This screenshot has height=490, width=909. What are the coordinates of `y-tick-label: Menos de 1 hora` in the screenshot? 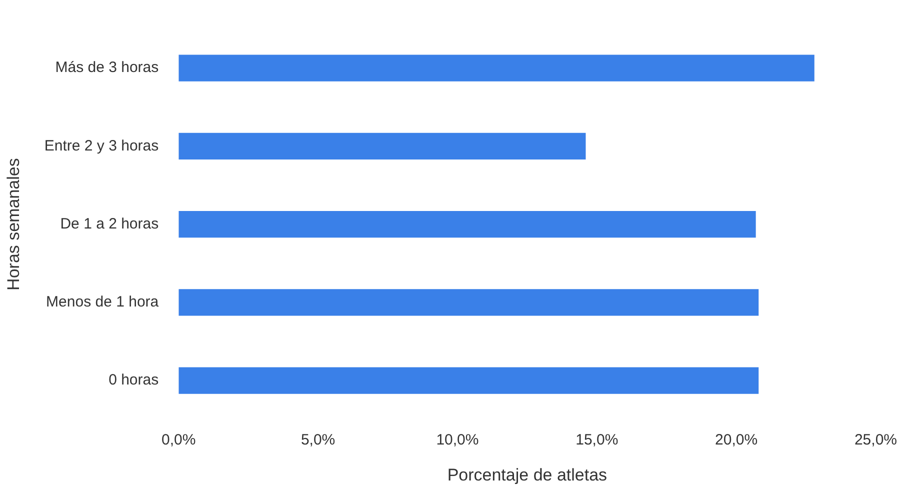 It's located at (103, 302).